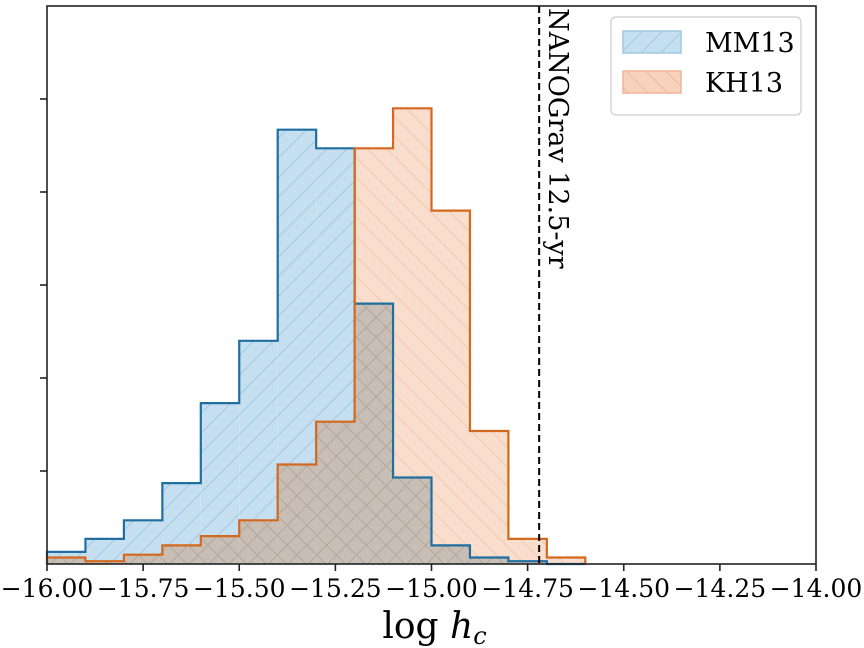  What do you see at coordinates (652, 42) in the screenshot?
I see `legend-swatch-mm13` at bounding box center [652, 42].